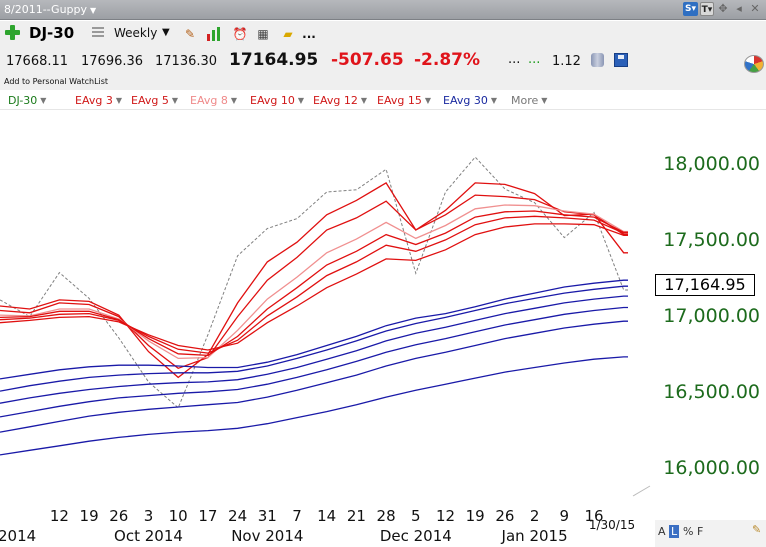 This screenshot has height=547, width=766. I want to click on y-tick-label: 17,000.00, so click(711, 316).